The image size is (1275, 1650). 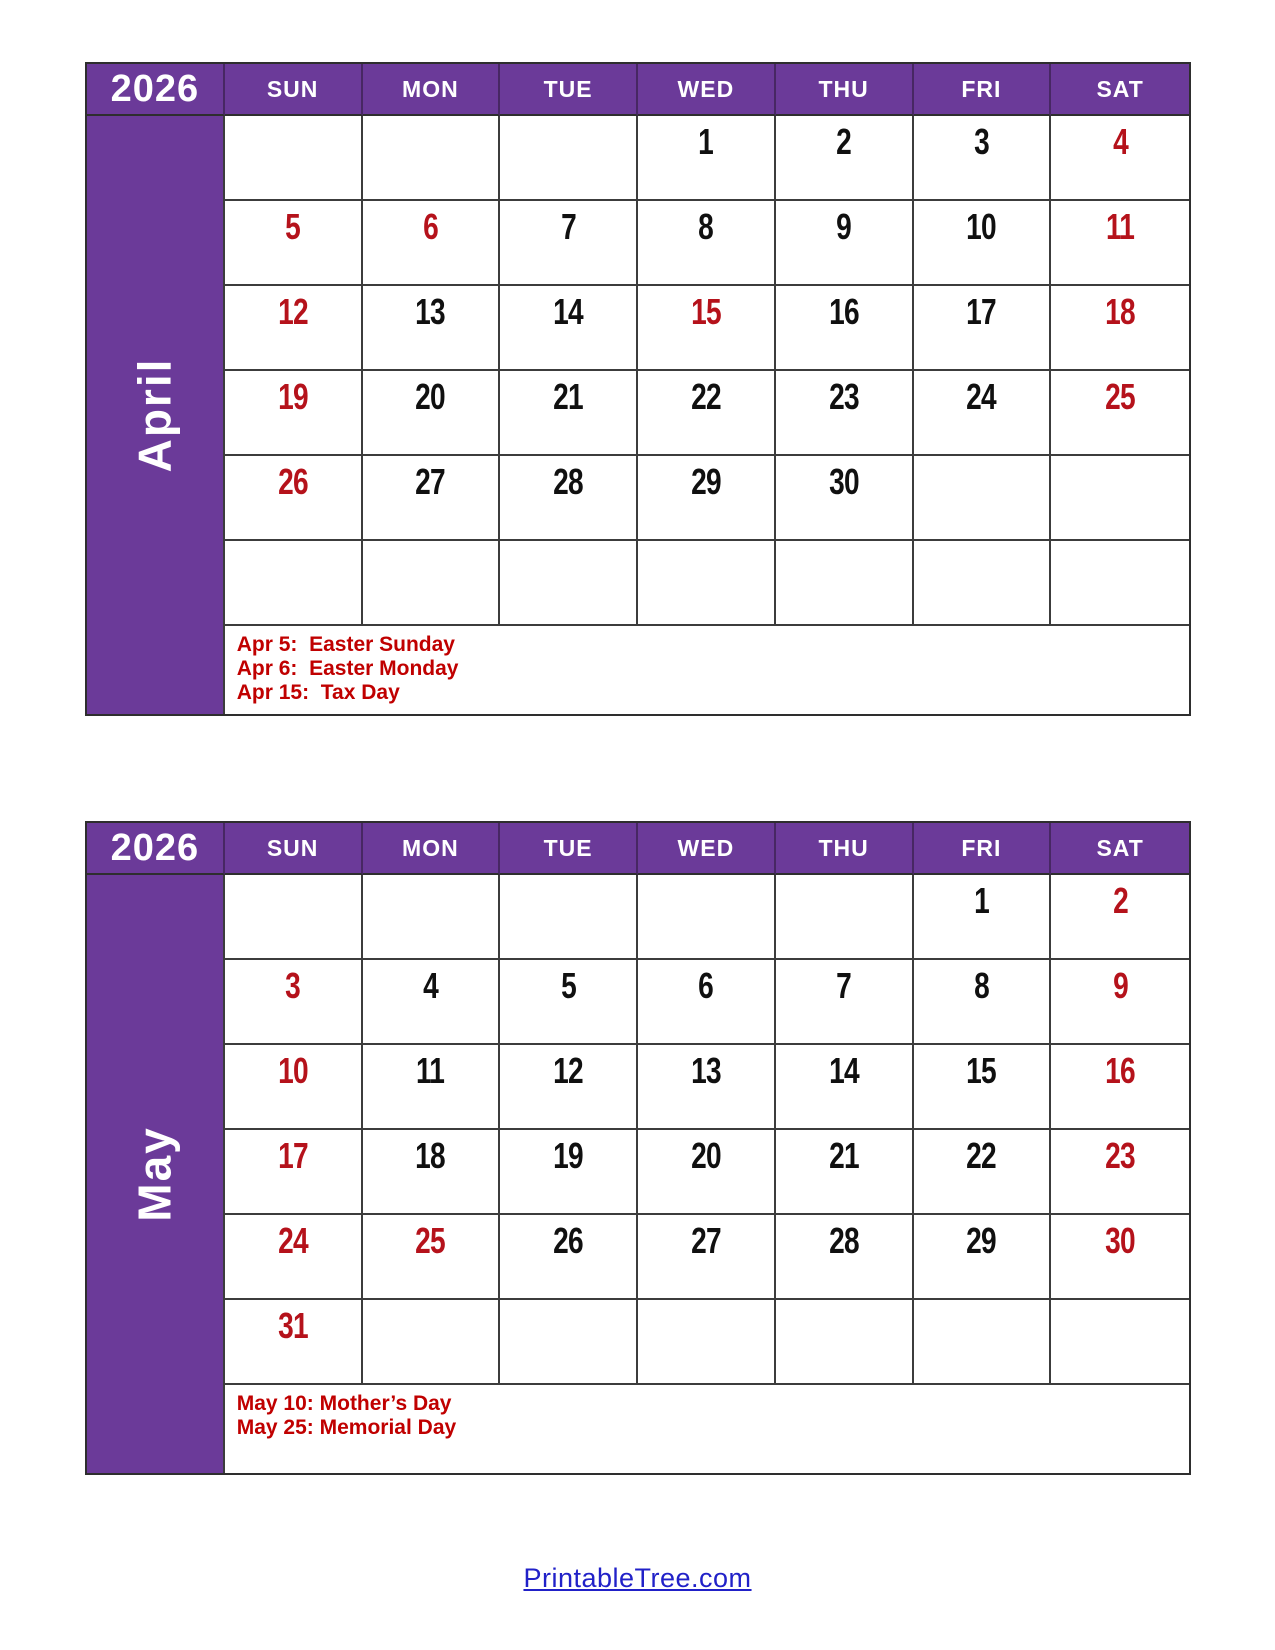 What do you see at coordinates (1120, 311) in the screenshot?
I see `date-number: 18` at bounding box center [1120, 311].